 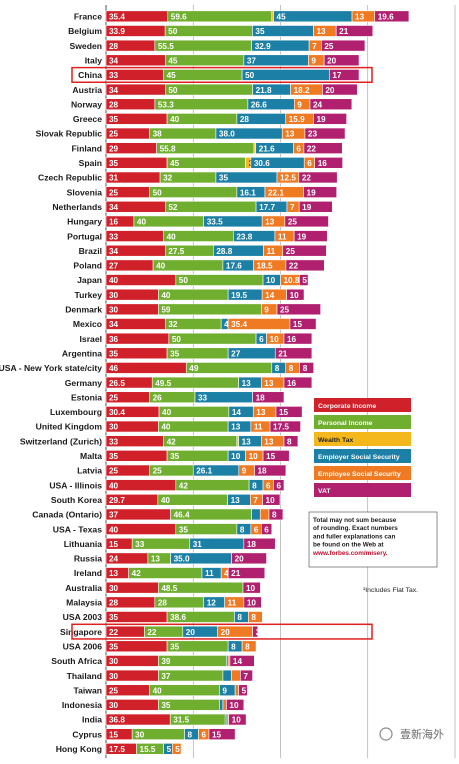 I want to click on row-label: Portugal, so click(x=84, y=236).